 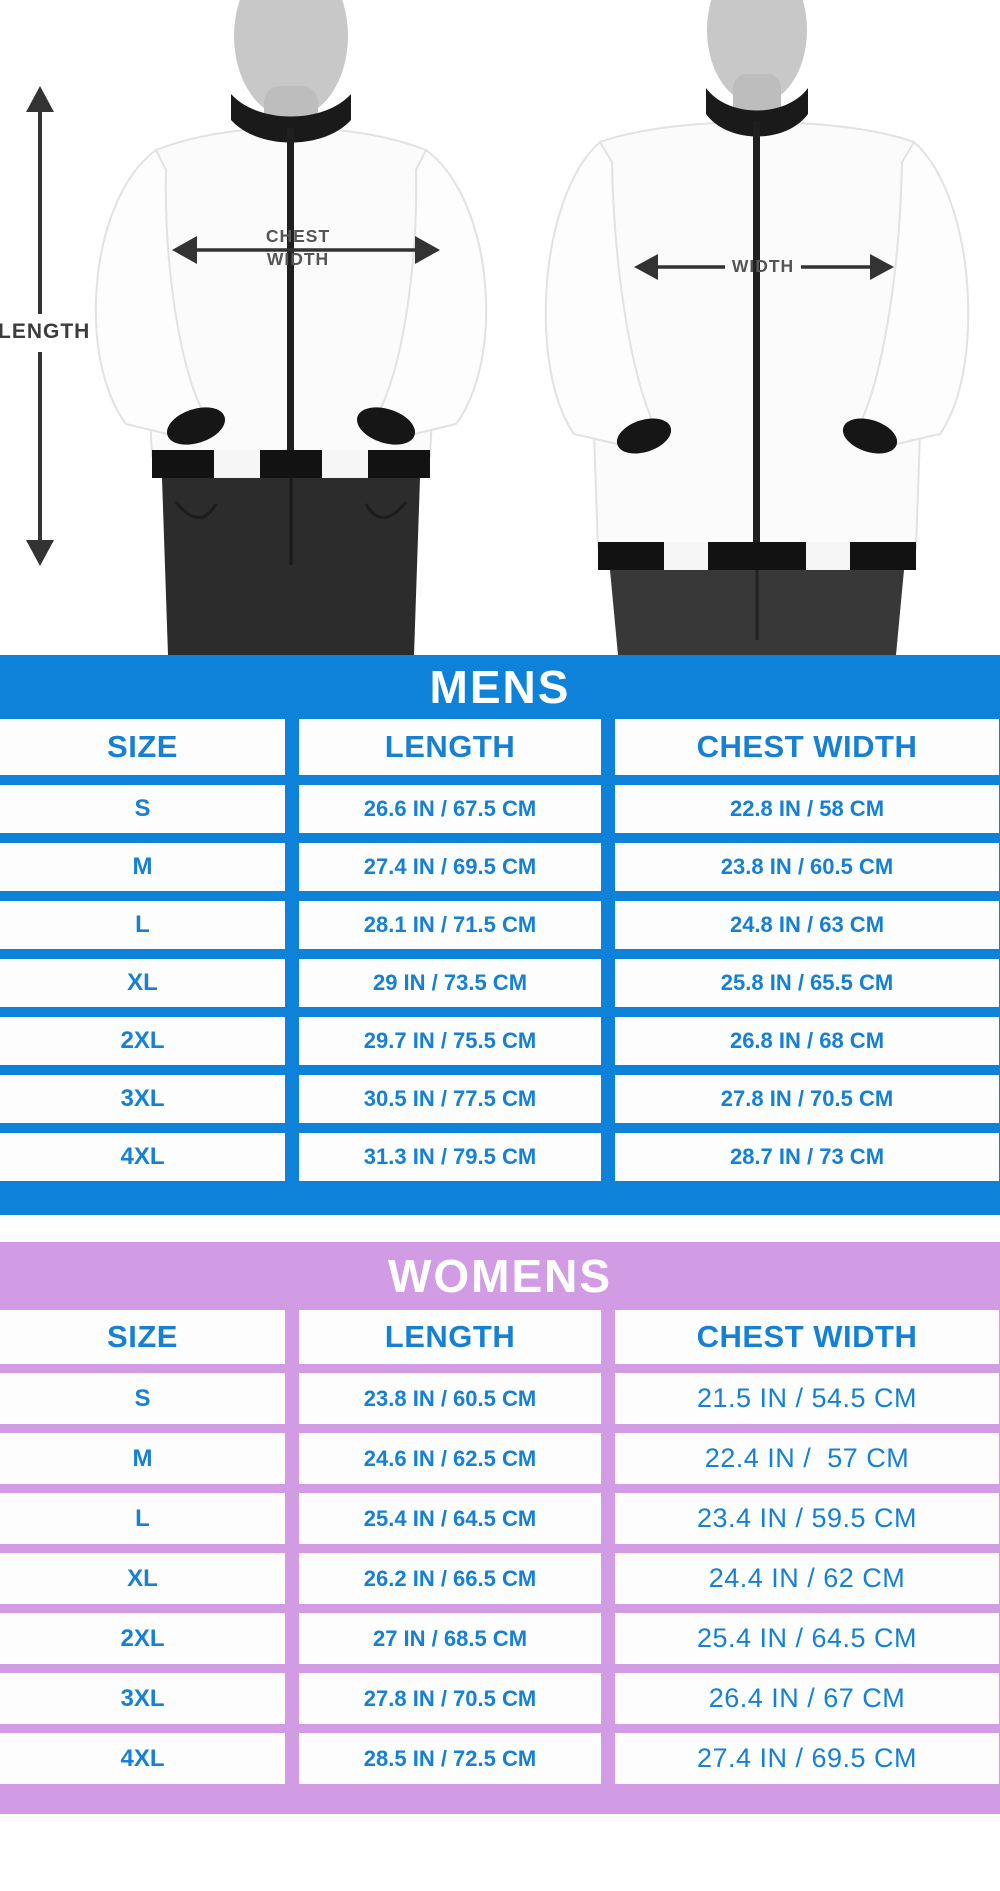 What do you see at coordinates (142, 1458) in the screenshot?
I see `womens-size-cell: M` at bounding box center [142, 1458].